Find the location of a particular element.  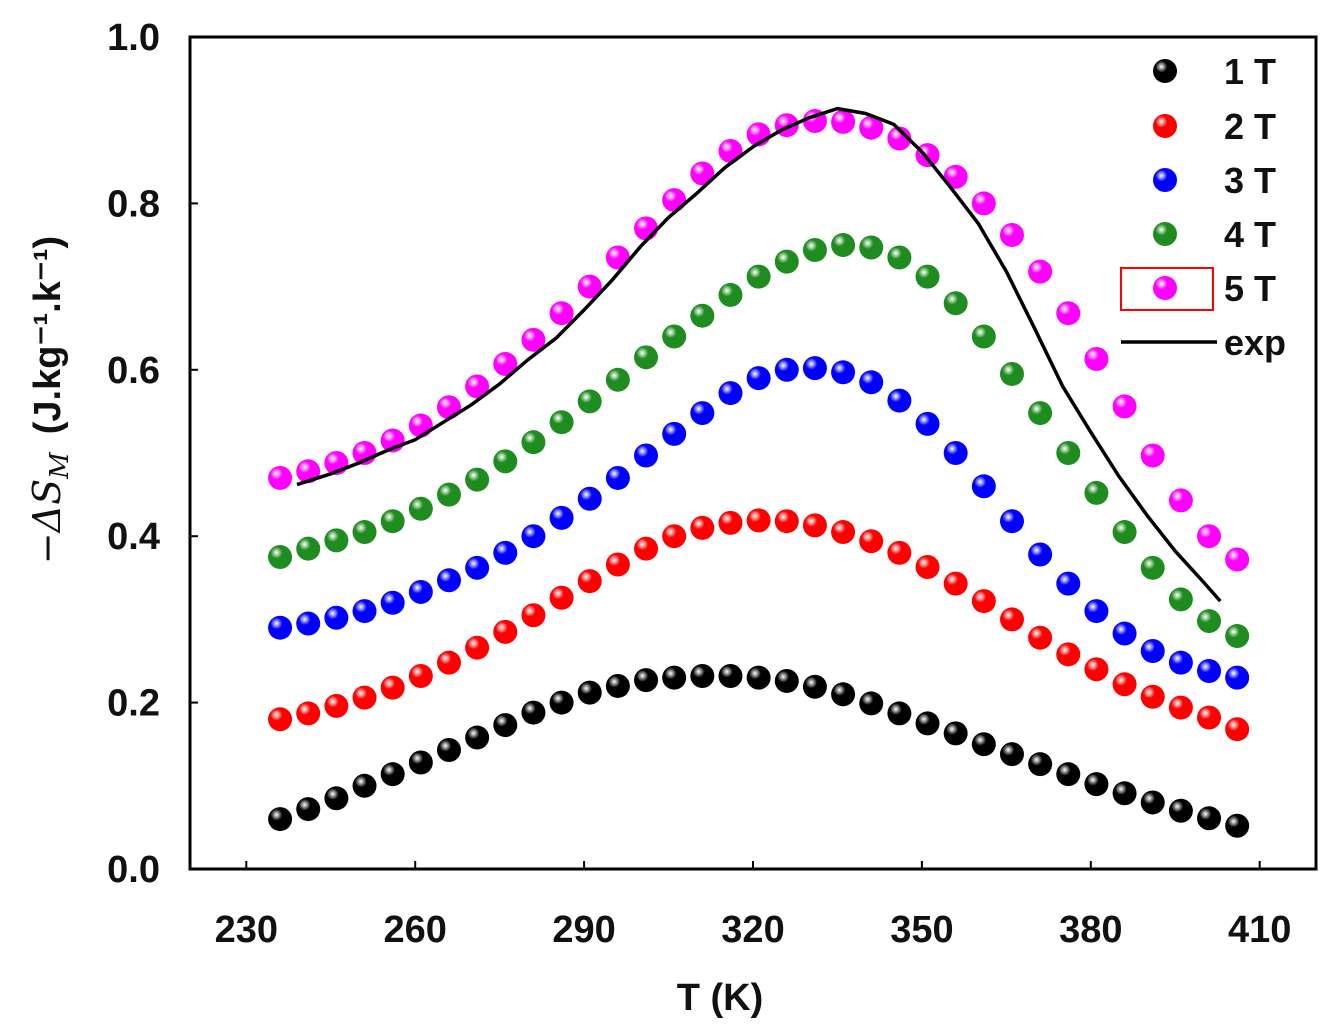

y-tick-label: 0.2 is located at coordinates (133, 704).